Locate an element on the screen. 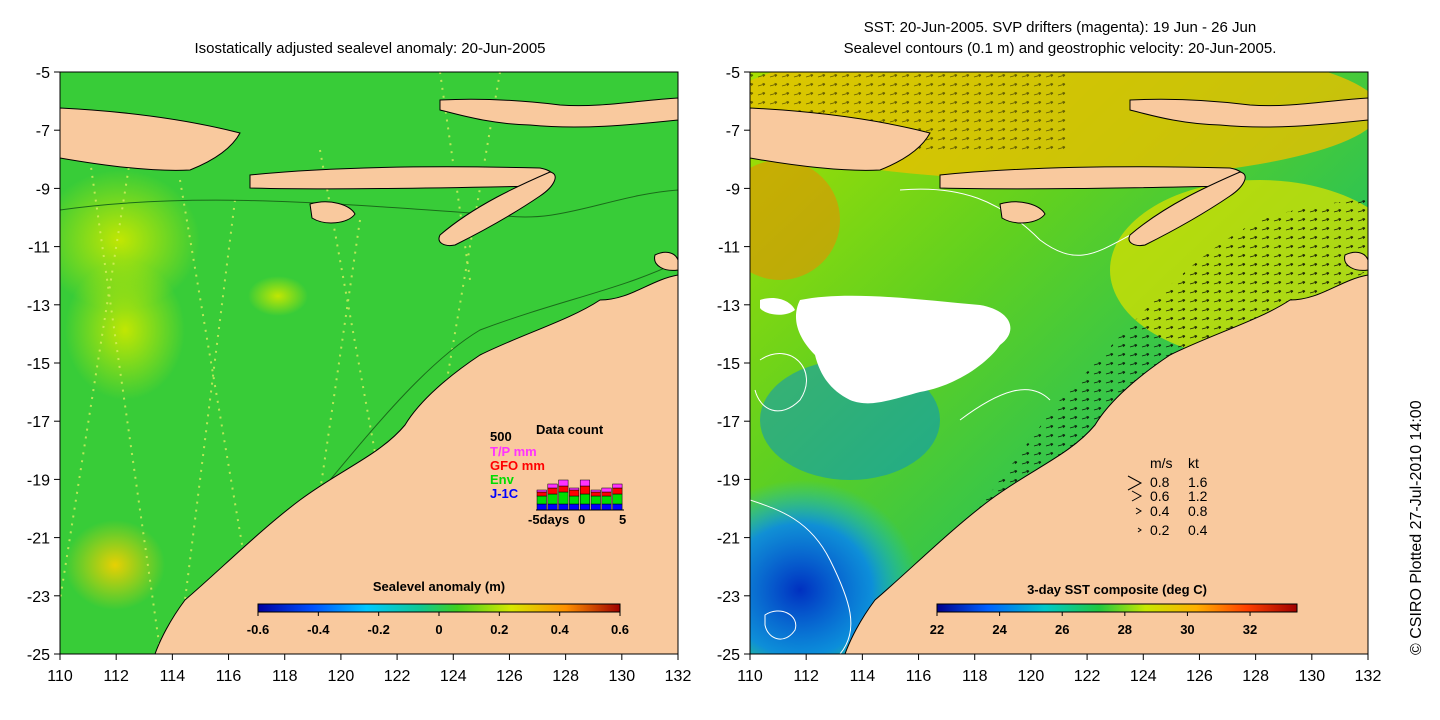 The height and width of the screenshot is (720, 1440). sla-colorbar-tick-label: 0.2 is located at coordinates (499, 629).